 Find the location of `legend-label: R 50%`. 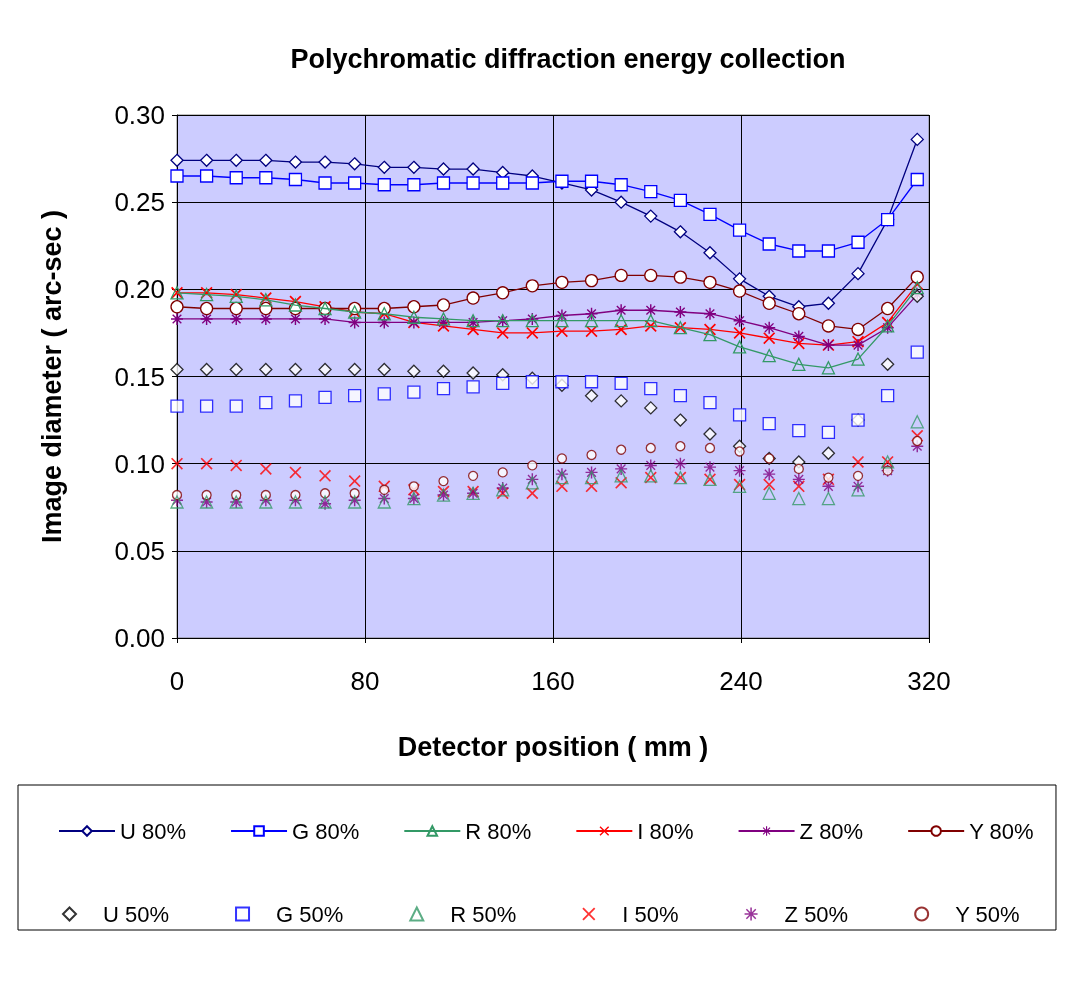

legend-label: R 50% is located at coordinates (483, 914).